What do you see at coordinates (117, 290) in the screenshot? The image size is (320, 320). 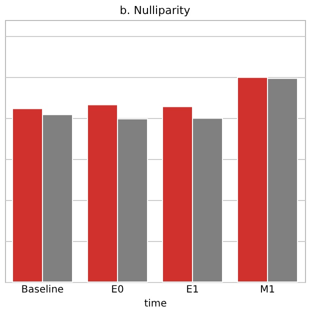 I see `x-tick-label: E0` at bounding box center [117, 290].